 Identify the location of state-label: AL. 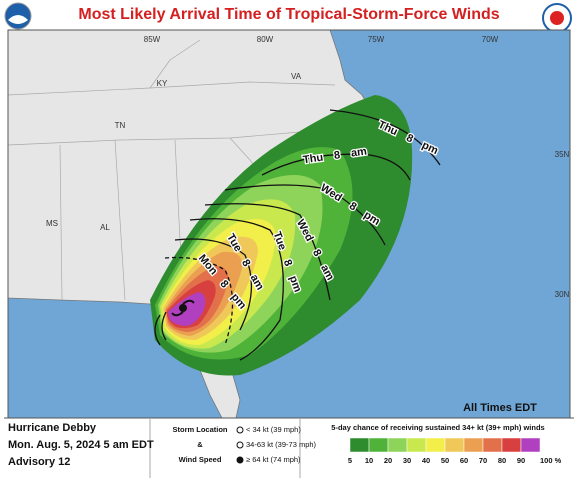
(105, 227).